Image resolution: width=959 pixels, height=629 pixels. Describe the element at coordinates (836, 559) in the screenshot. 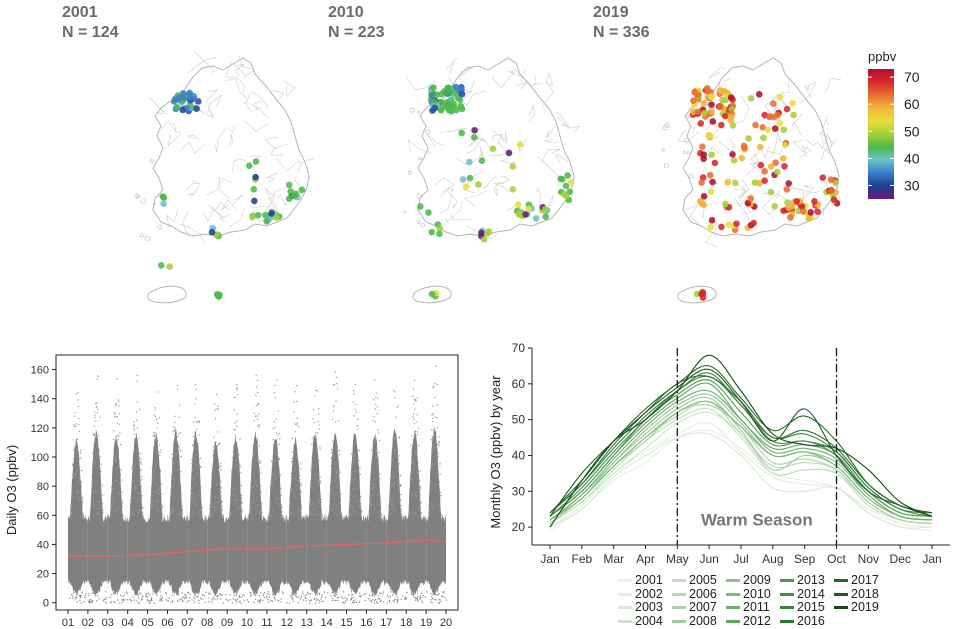

I see `x-tick-label: Oct` at that location.